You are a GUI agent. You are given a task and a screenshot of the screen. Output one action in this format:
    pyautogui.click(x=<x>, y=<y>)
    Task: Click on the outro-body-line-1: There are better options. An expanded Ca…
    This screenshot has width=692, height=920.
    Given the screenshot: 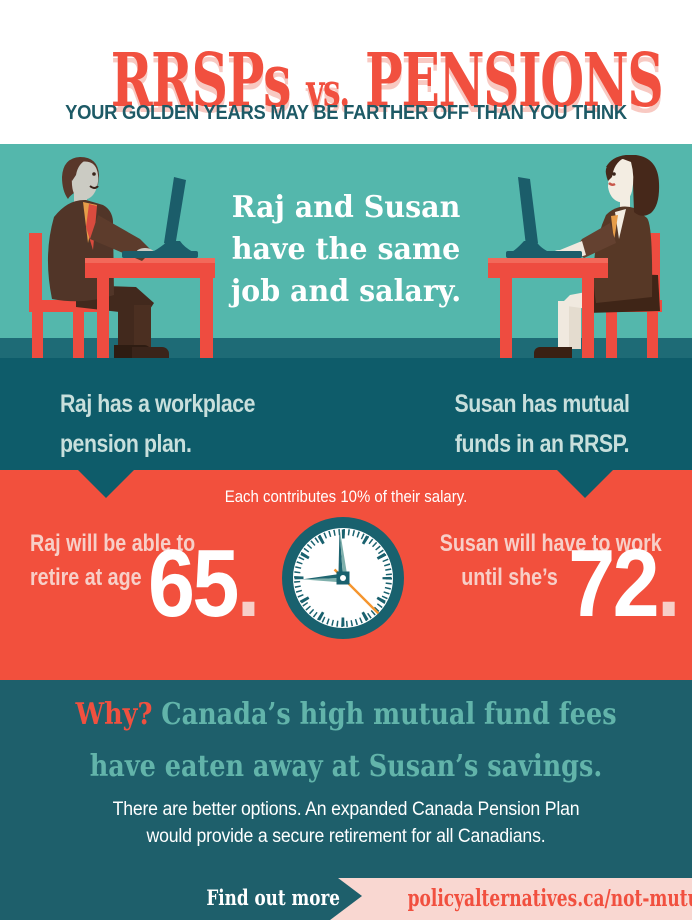 What is the action you would take?
    pyautogui.click(x=346, y=809)
    